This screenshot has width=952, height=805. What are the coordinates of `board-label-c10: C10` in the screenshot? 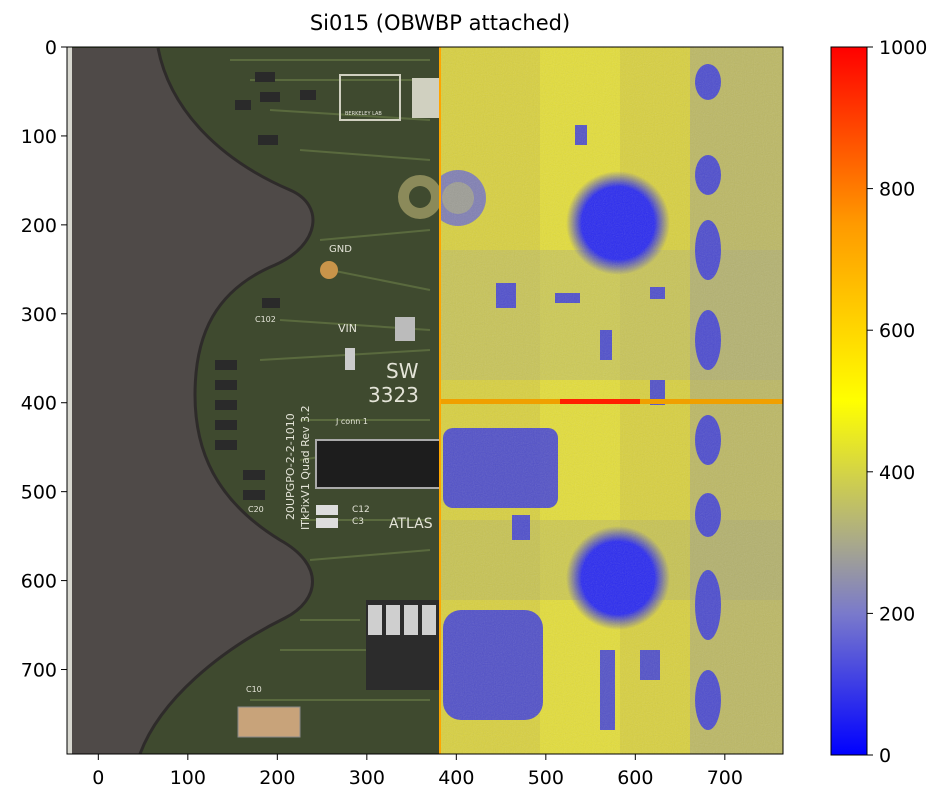 It's located at (254, 689).